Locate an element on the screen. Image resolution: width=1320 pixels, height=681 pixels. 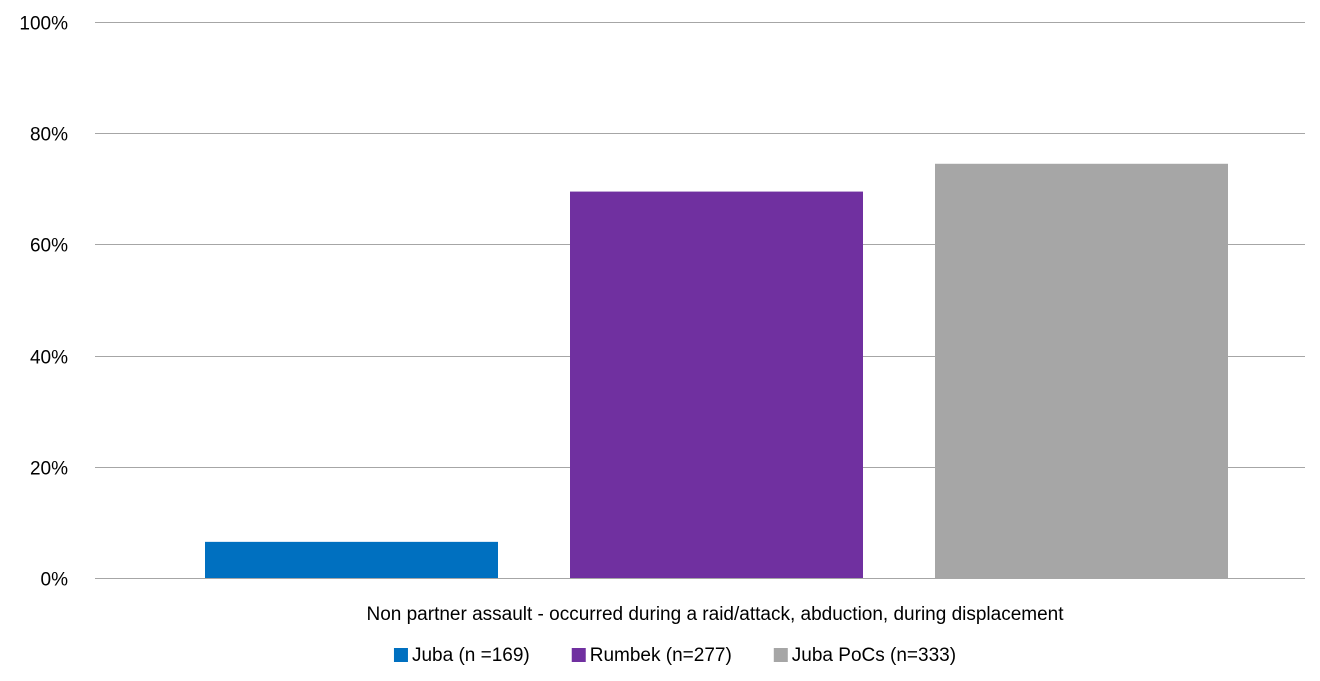
y-tick-label: 40% is located at coordinates (49, 358).